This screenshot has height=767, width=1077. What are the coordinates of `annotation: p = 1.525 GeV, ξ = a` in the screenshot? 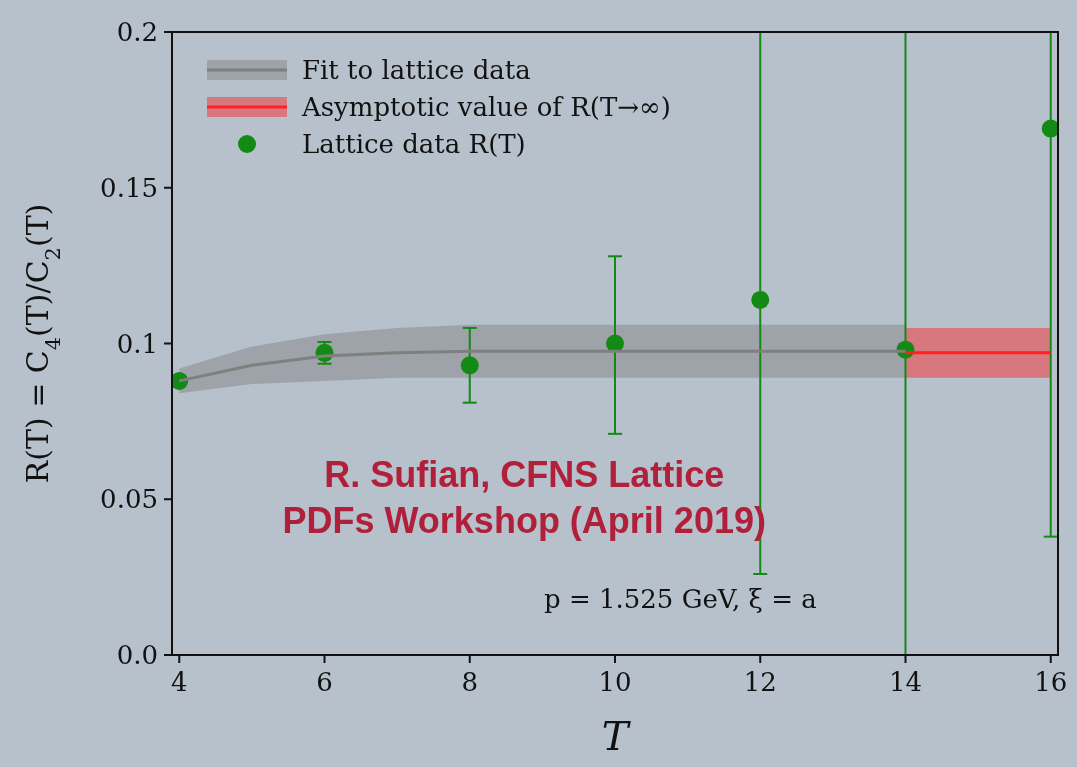 It's located at (680, 599).